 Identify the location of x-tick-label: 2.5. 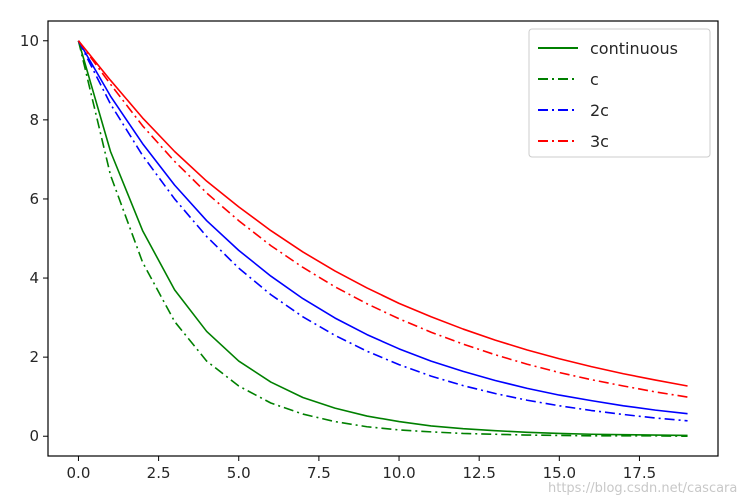
(159, 473).